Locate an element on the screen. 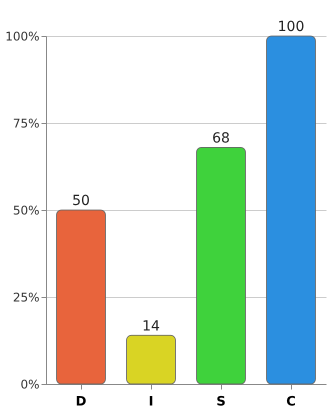 This screenshot has width=330, height=412. x-tick-label: C is located at coordinates (291, 402).